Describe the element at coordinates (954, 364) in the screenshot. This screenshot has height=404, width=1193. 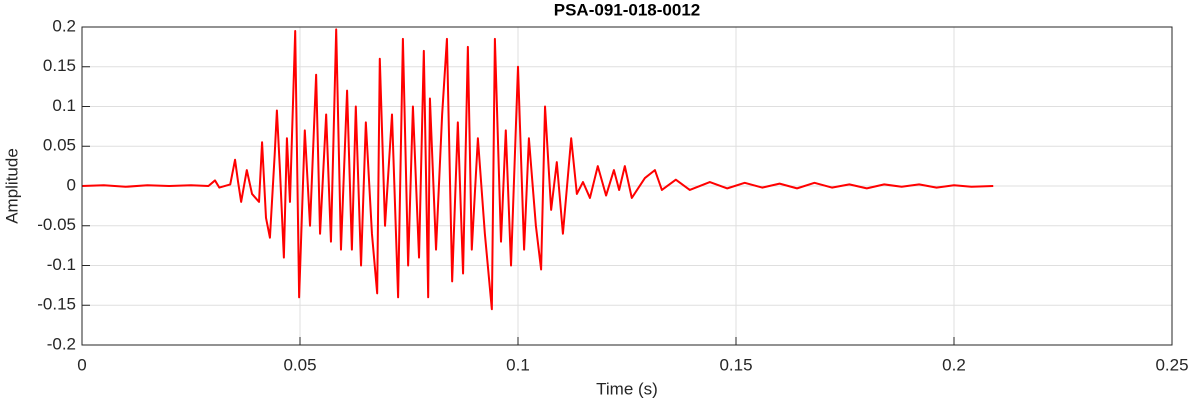
I see `x-tick-label: 0.2` at that location.